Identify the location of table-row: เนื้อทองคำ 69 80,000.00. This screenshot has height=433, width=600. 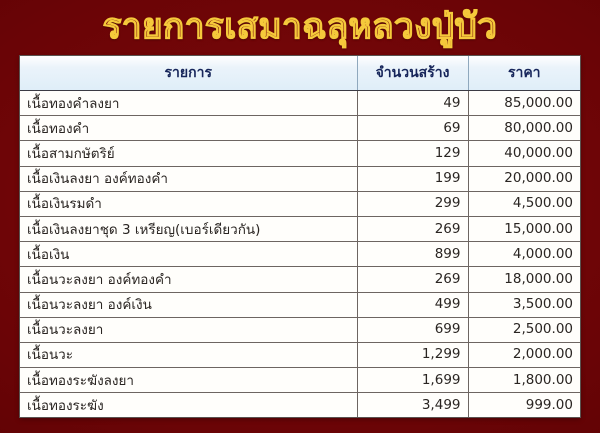
(300, 128).